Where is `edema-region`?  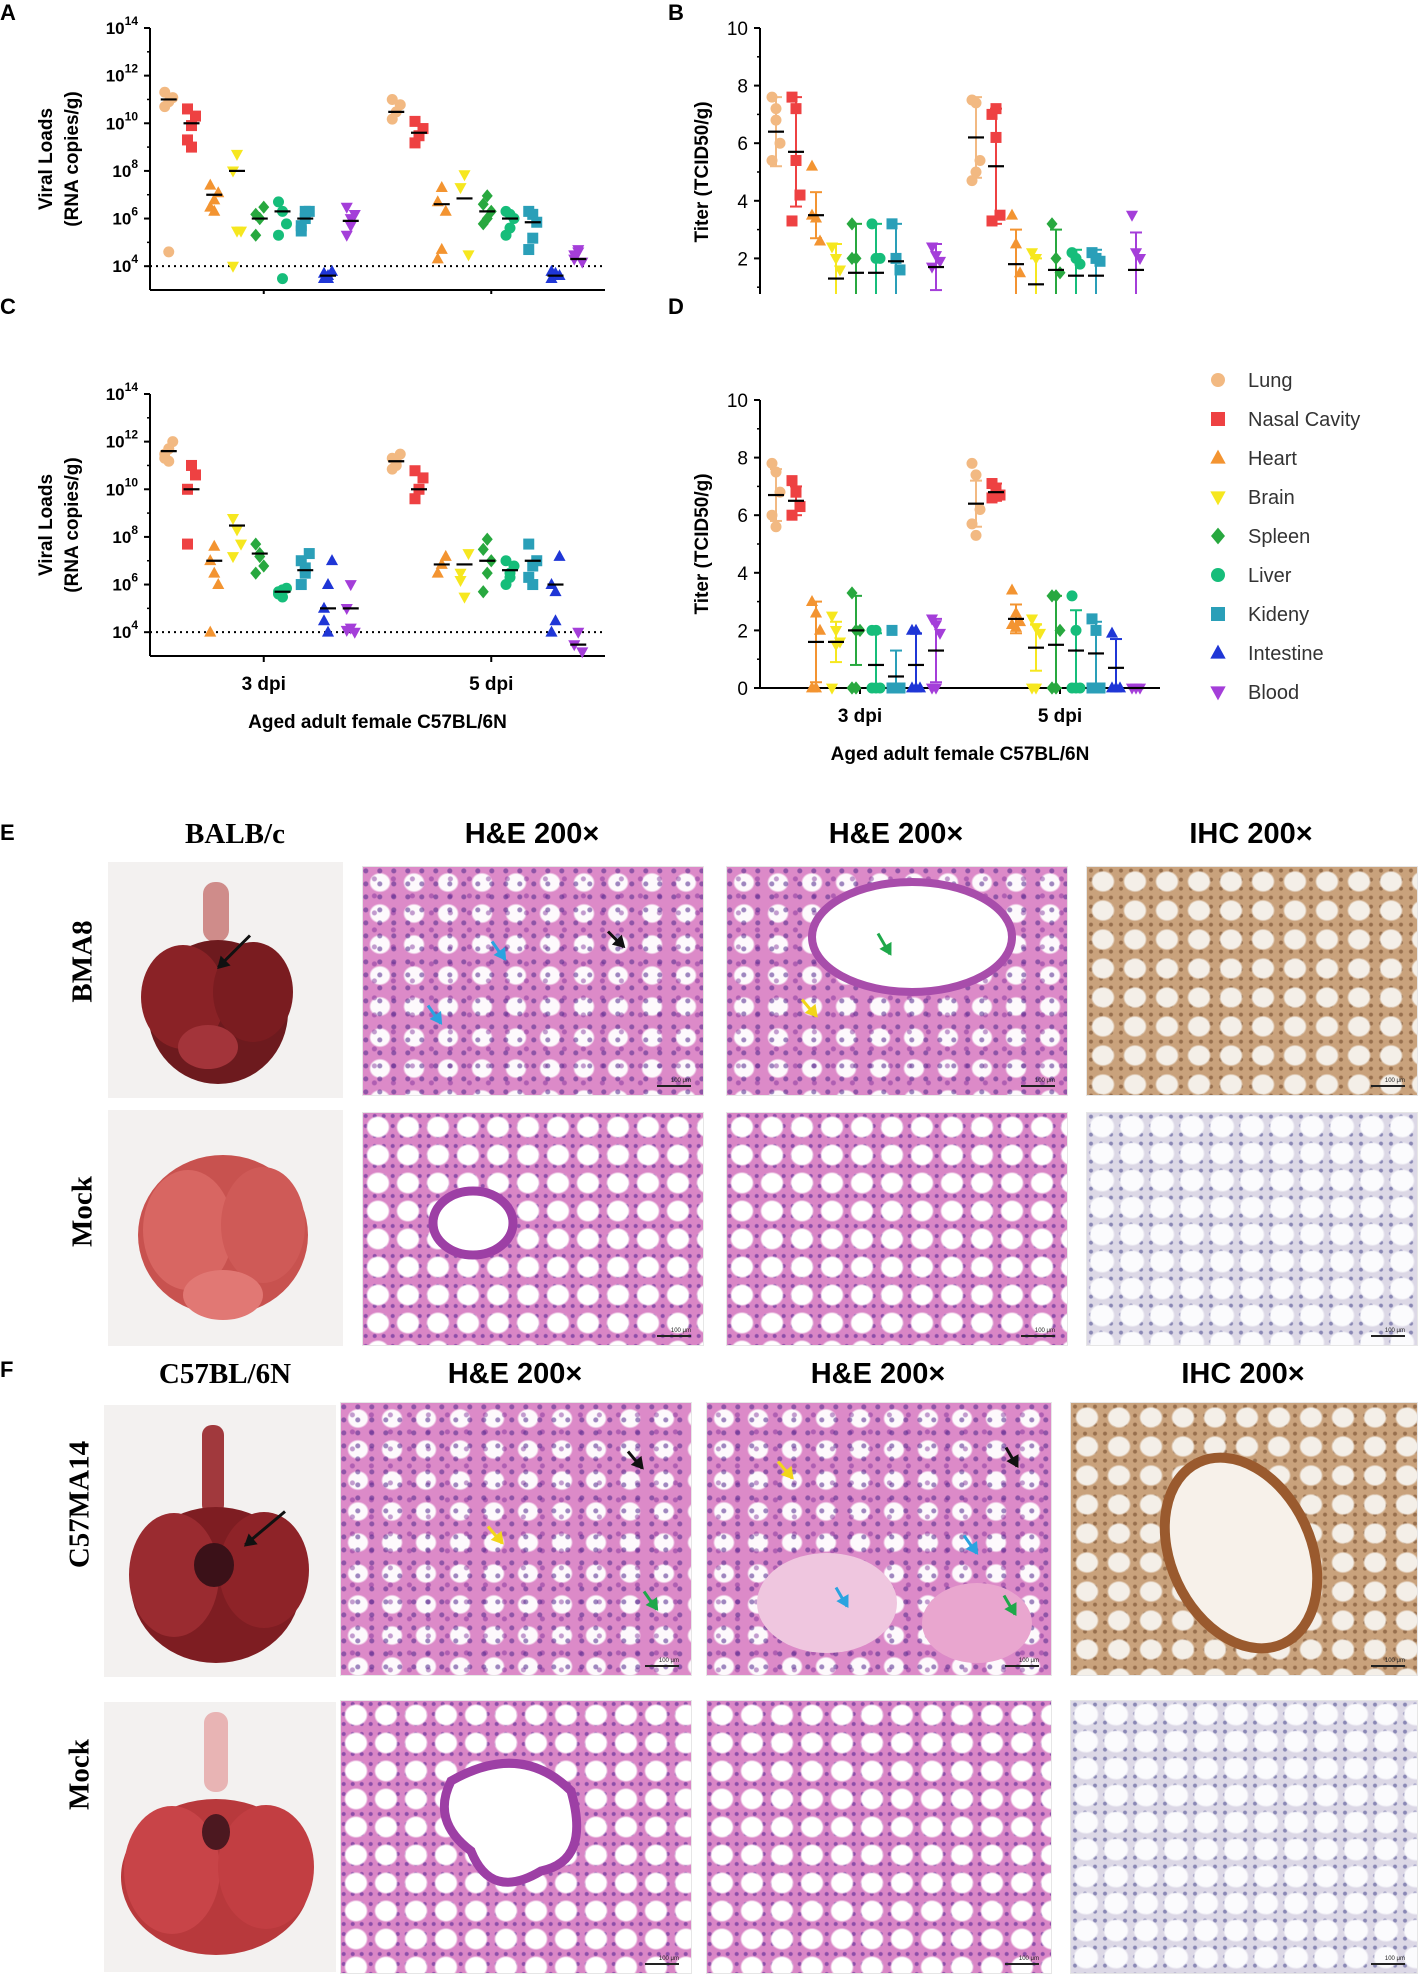
edema-region is located at coordinates (894, 1608).